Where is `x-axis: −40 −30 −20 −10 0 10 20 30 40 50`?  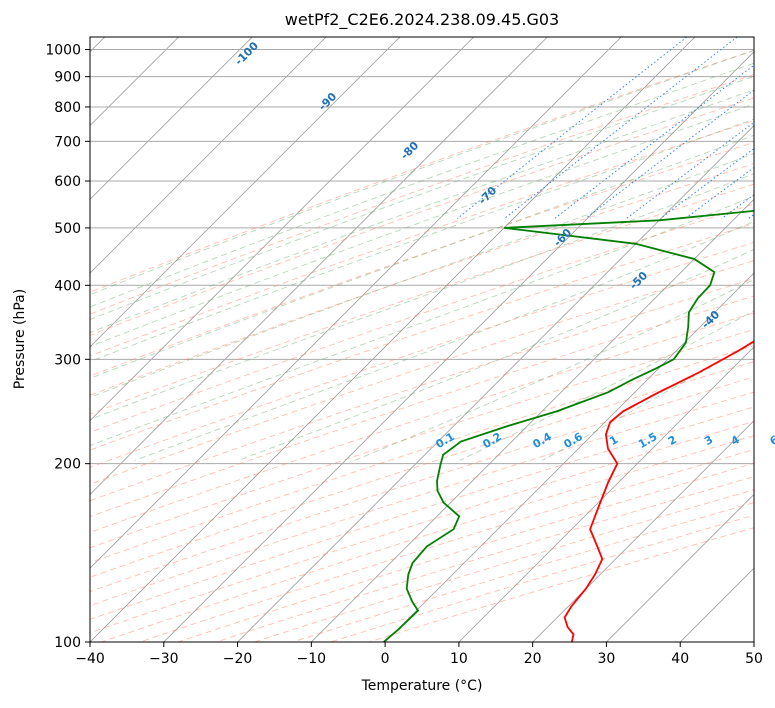
x-axis: −40 −30 −20 −10 0 10 20 30 40 50 is located at coordinates (419, 654).